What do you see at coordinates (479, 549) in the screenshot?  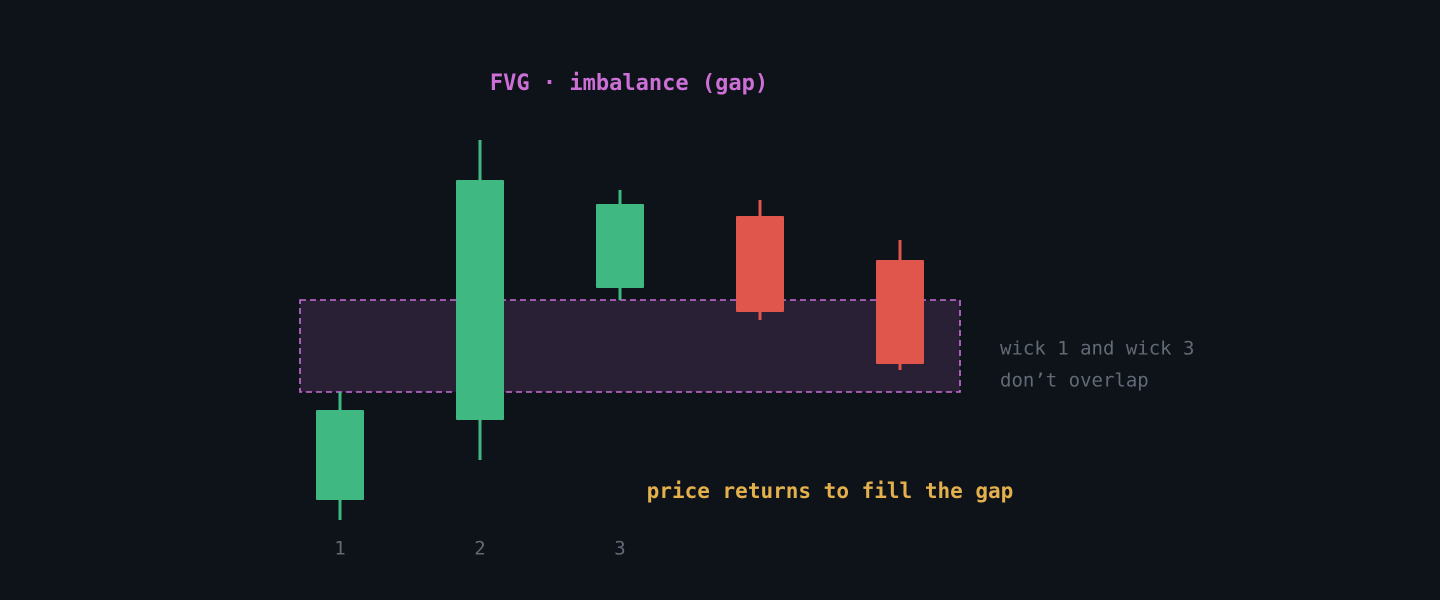 I see `x-tick-label: 2` at bounding box center [479, 549].